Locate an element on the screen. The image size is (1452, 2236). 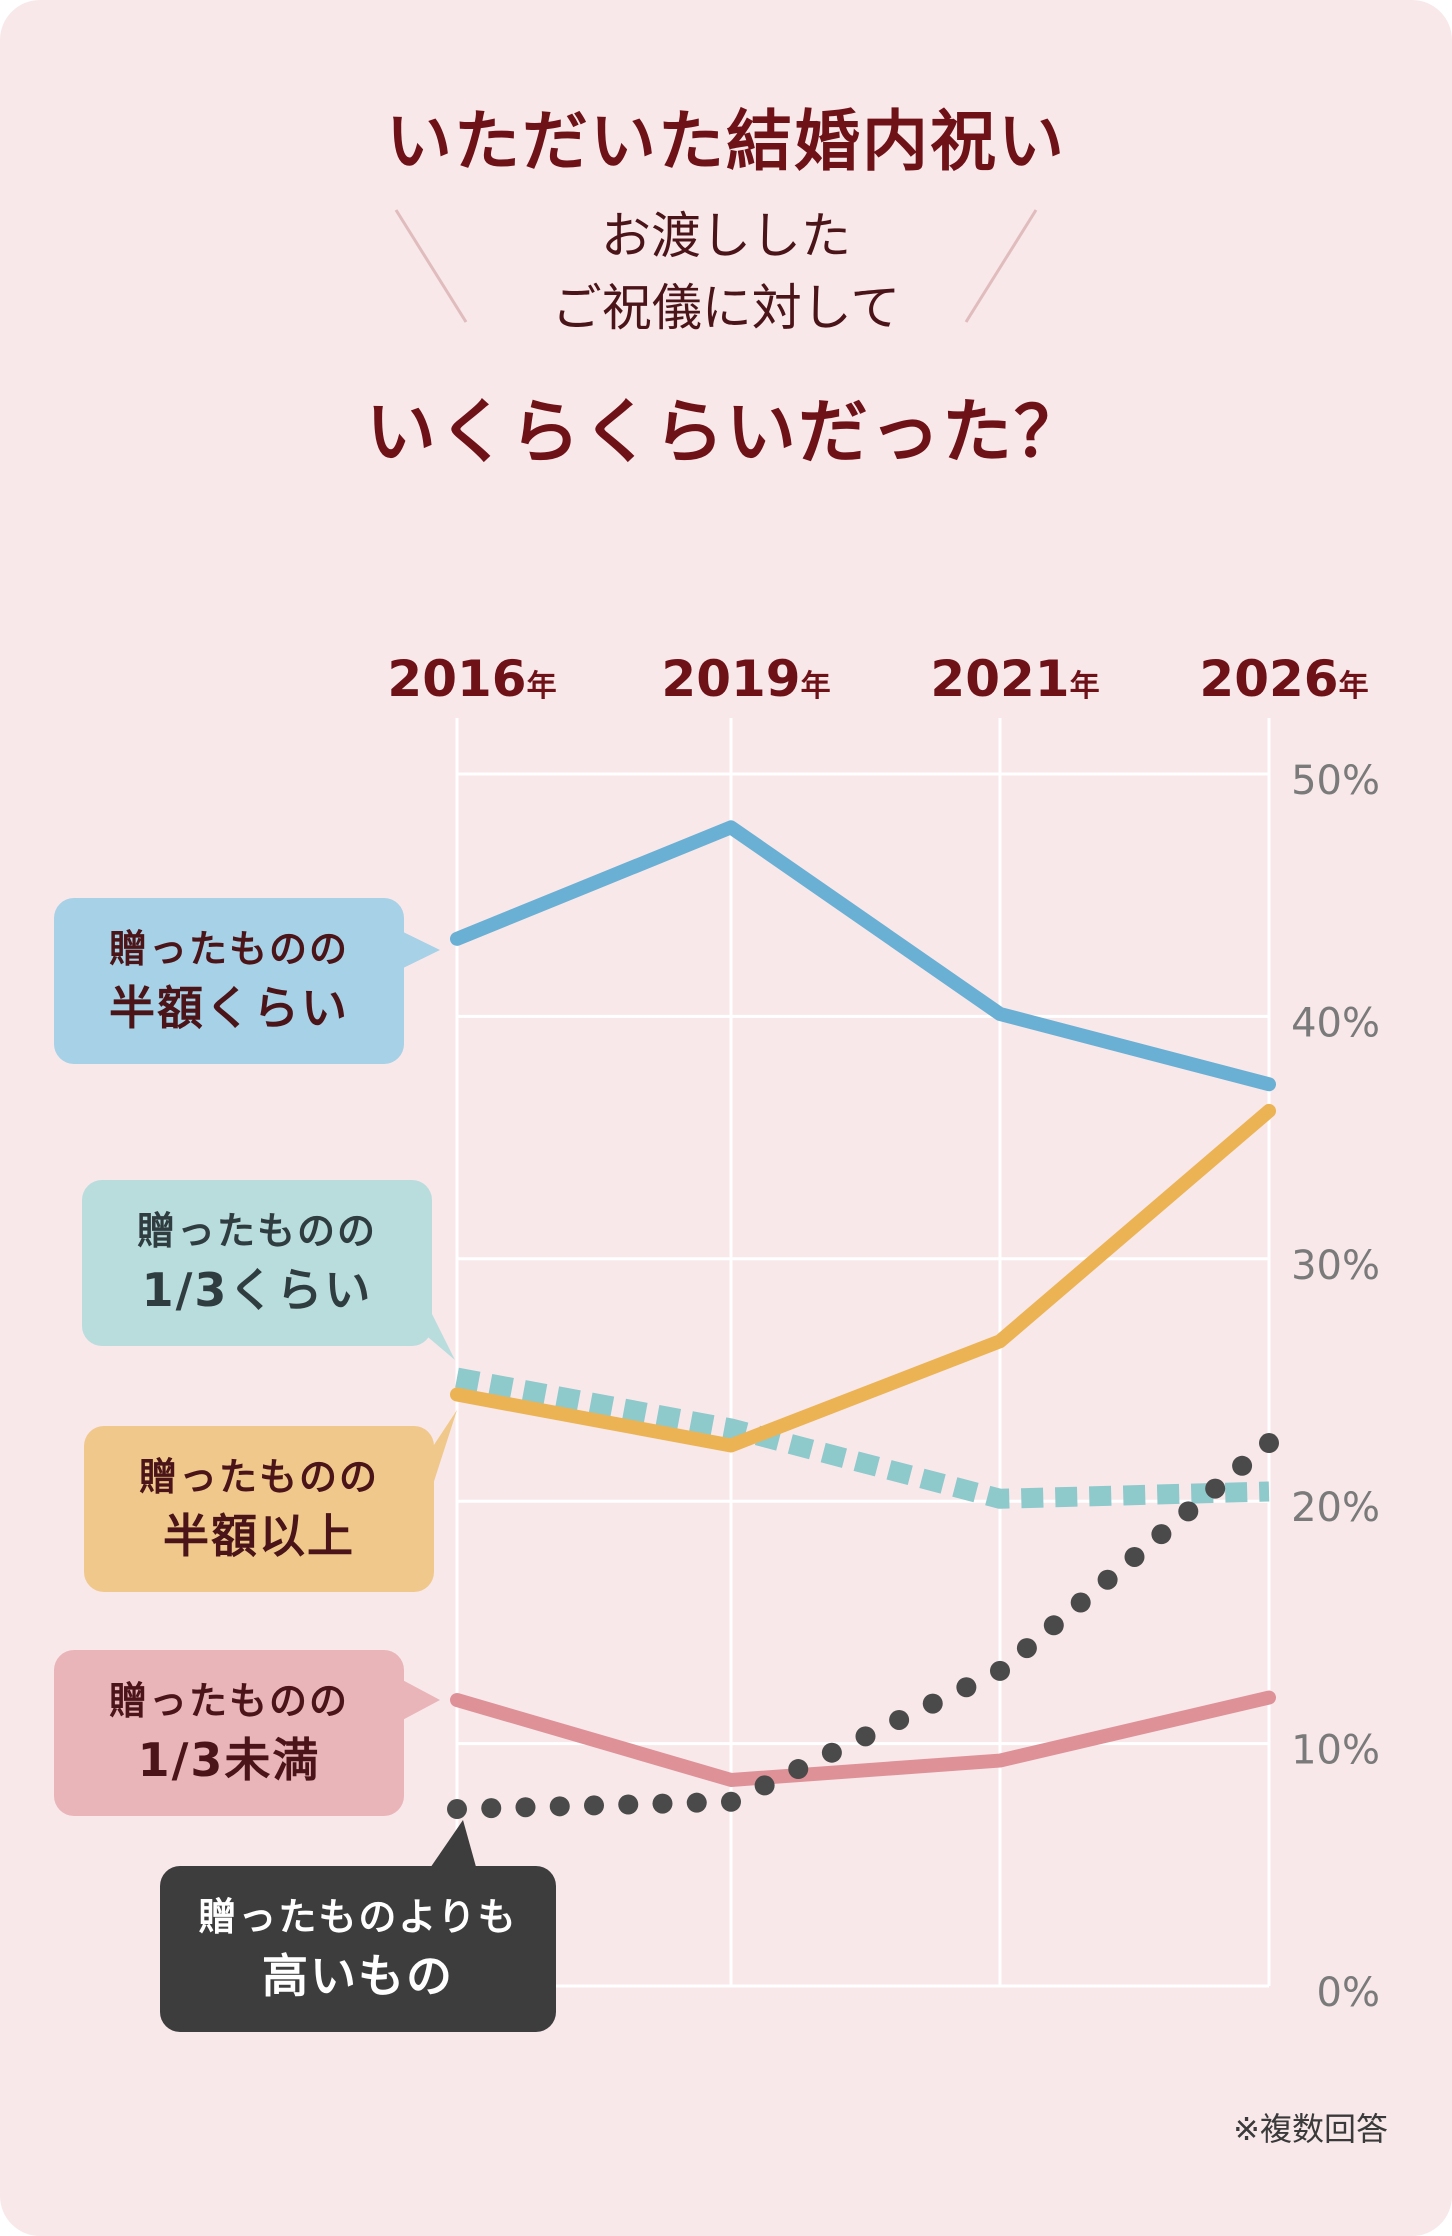
callout-label-3-1: 1/3未満 is located at coordinates (229, 1760).